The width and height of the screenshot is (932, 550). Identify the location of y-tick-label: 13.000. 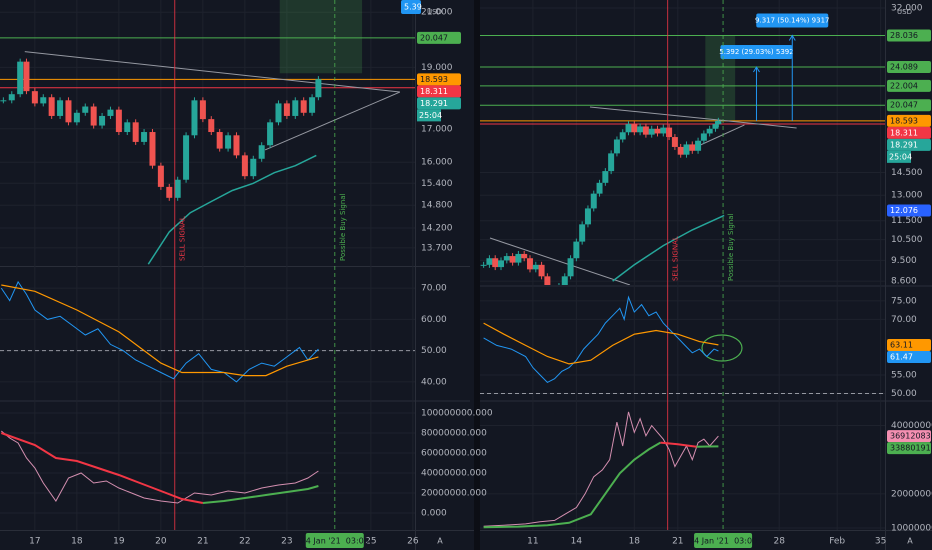
(907, 196).